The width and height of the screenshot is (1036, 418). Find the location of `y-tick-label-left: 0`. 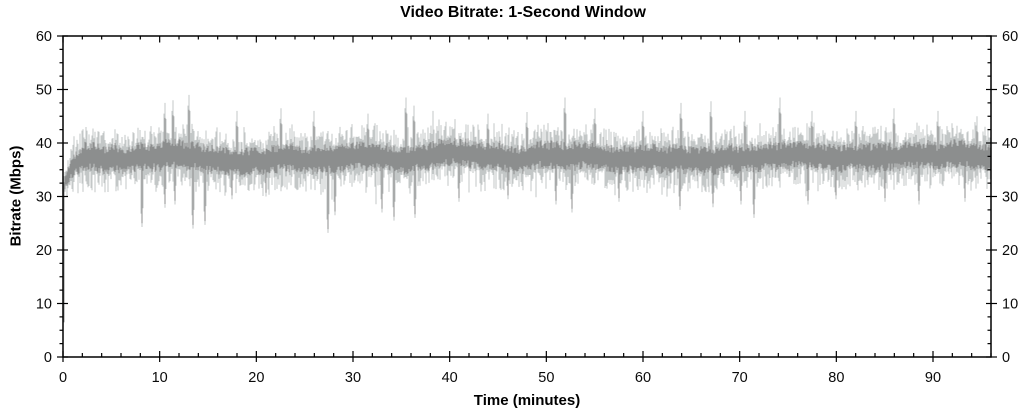

y-tick-label-left: 0 is located at coordinates (48, 358).